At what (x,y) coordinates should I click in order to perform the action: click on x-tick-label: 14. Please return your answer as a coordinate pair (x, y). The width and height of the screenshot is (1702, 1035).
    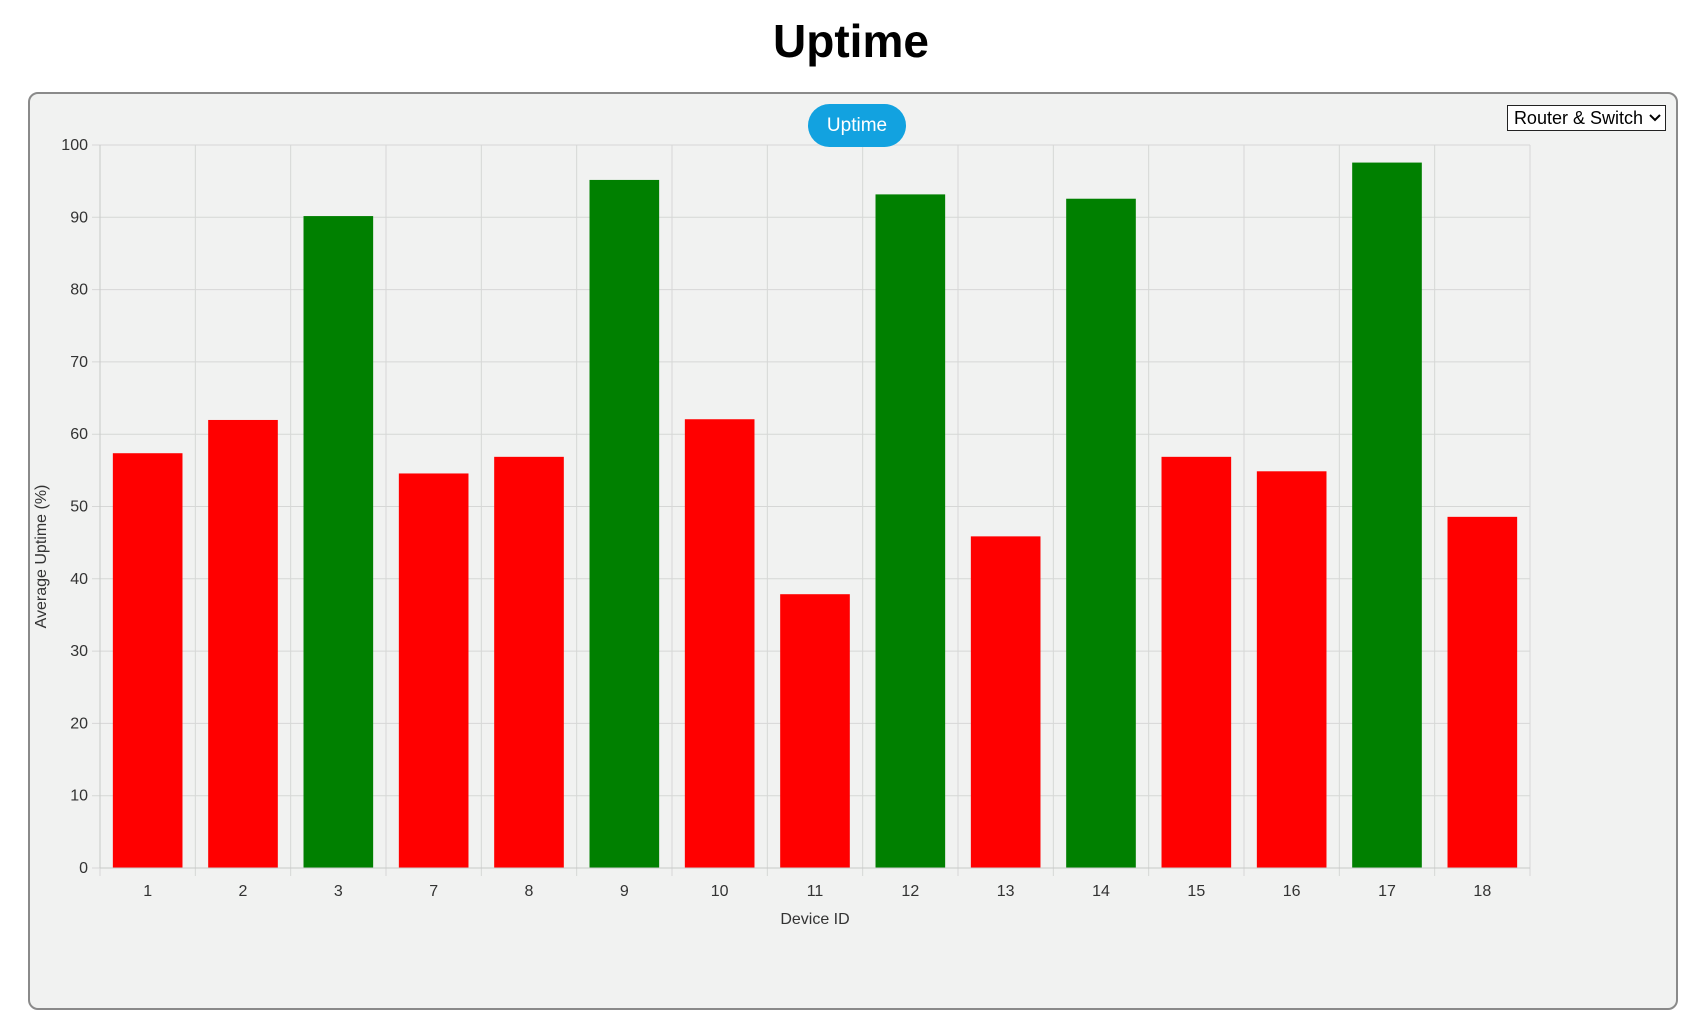
    Looking at the image, I should click on (1101, 891).